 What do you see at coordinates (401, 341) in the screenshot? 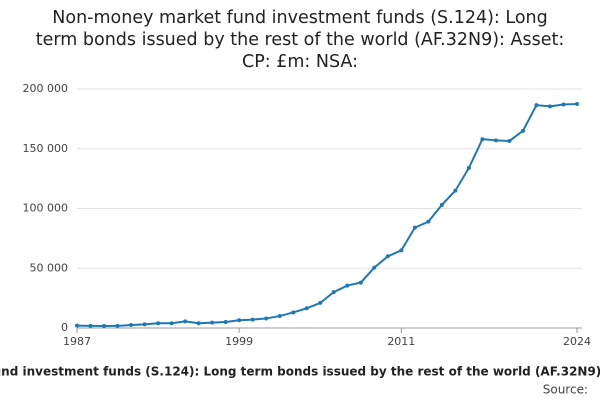
I see `x-tick-label: 2011` at bounding box center [401, 341].